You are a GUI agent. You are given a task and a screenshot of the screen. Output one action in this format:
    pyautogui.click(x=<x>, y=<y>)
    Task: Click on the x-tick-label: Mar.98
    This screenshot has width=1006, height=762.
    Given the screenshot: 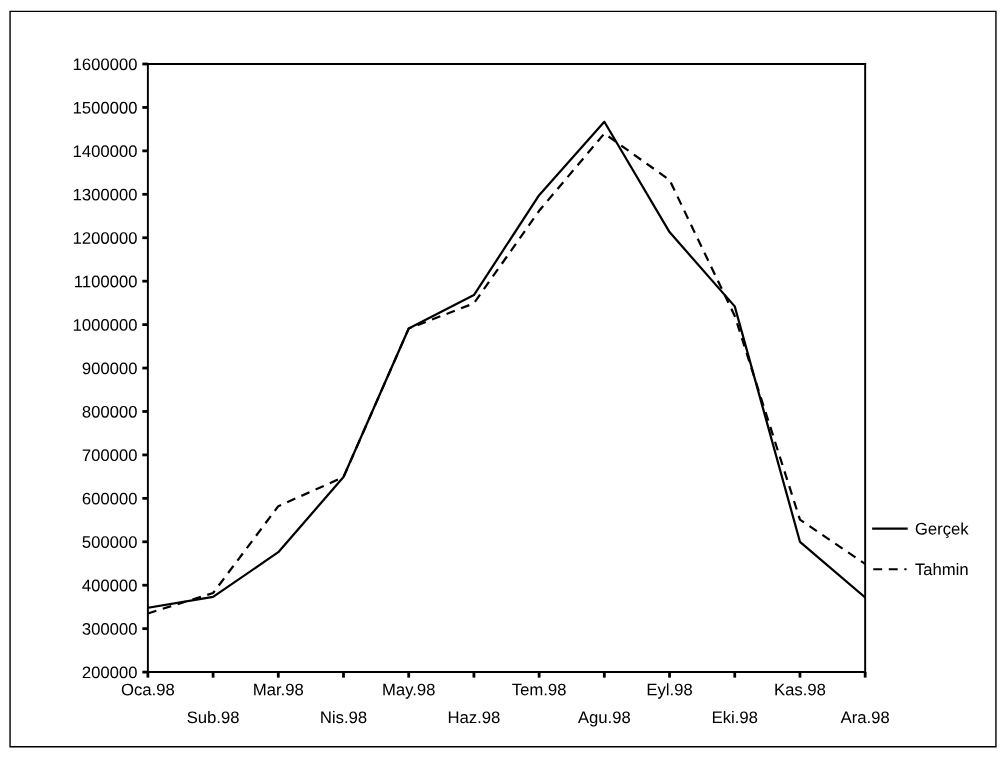 What is the action you would take?
    pyautogui.click(x=279, y=689)
    